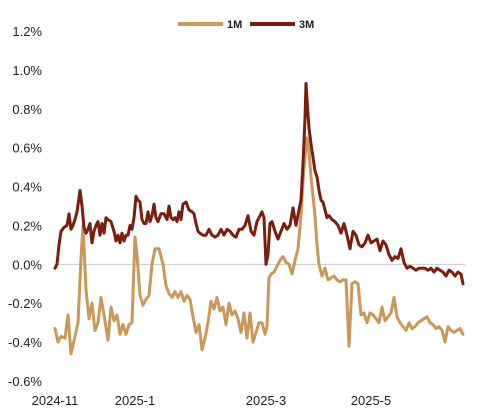 This screenshot has height=417, width=485. Describe the element at coordinates (234, 25) in the screenshot. I see `legend-label-1m: 1M` at that location.